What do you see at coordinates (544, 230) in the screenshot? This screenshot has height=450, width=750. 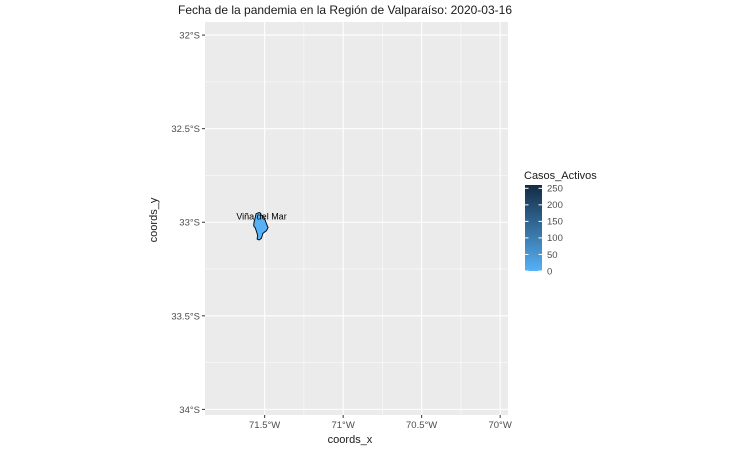 I see `legend-breaks: 0 50 100 150 200 250` at bounding box center [544, 230].